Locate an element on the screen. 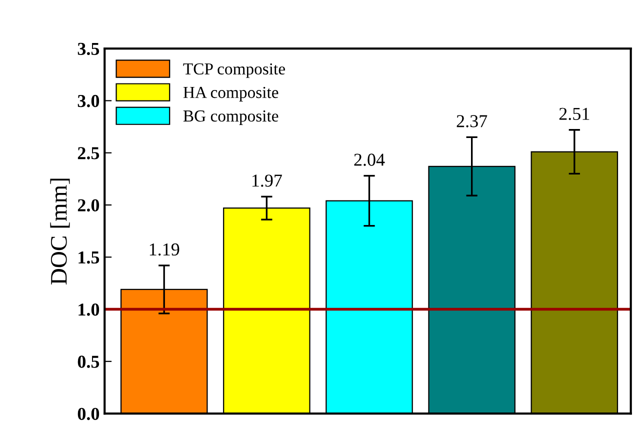  data-label: 2.51 is located at coordinates (574, 114).